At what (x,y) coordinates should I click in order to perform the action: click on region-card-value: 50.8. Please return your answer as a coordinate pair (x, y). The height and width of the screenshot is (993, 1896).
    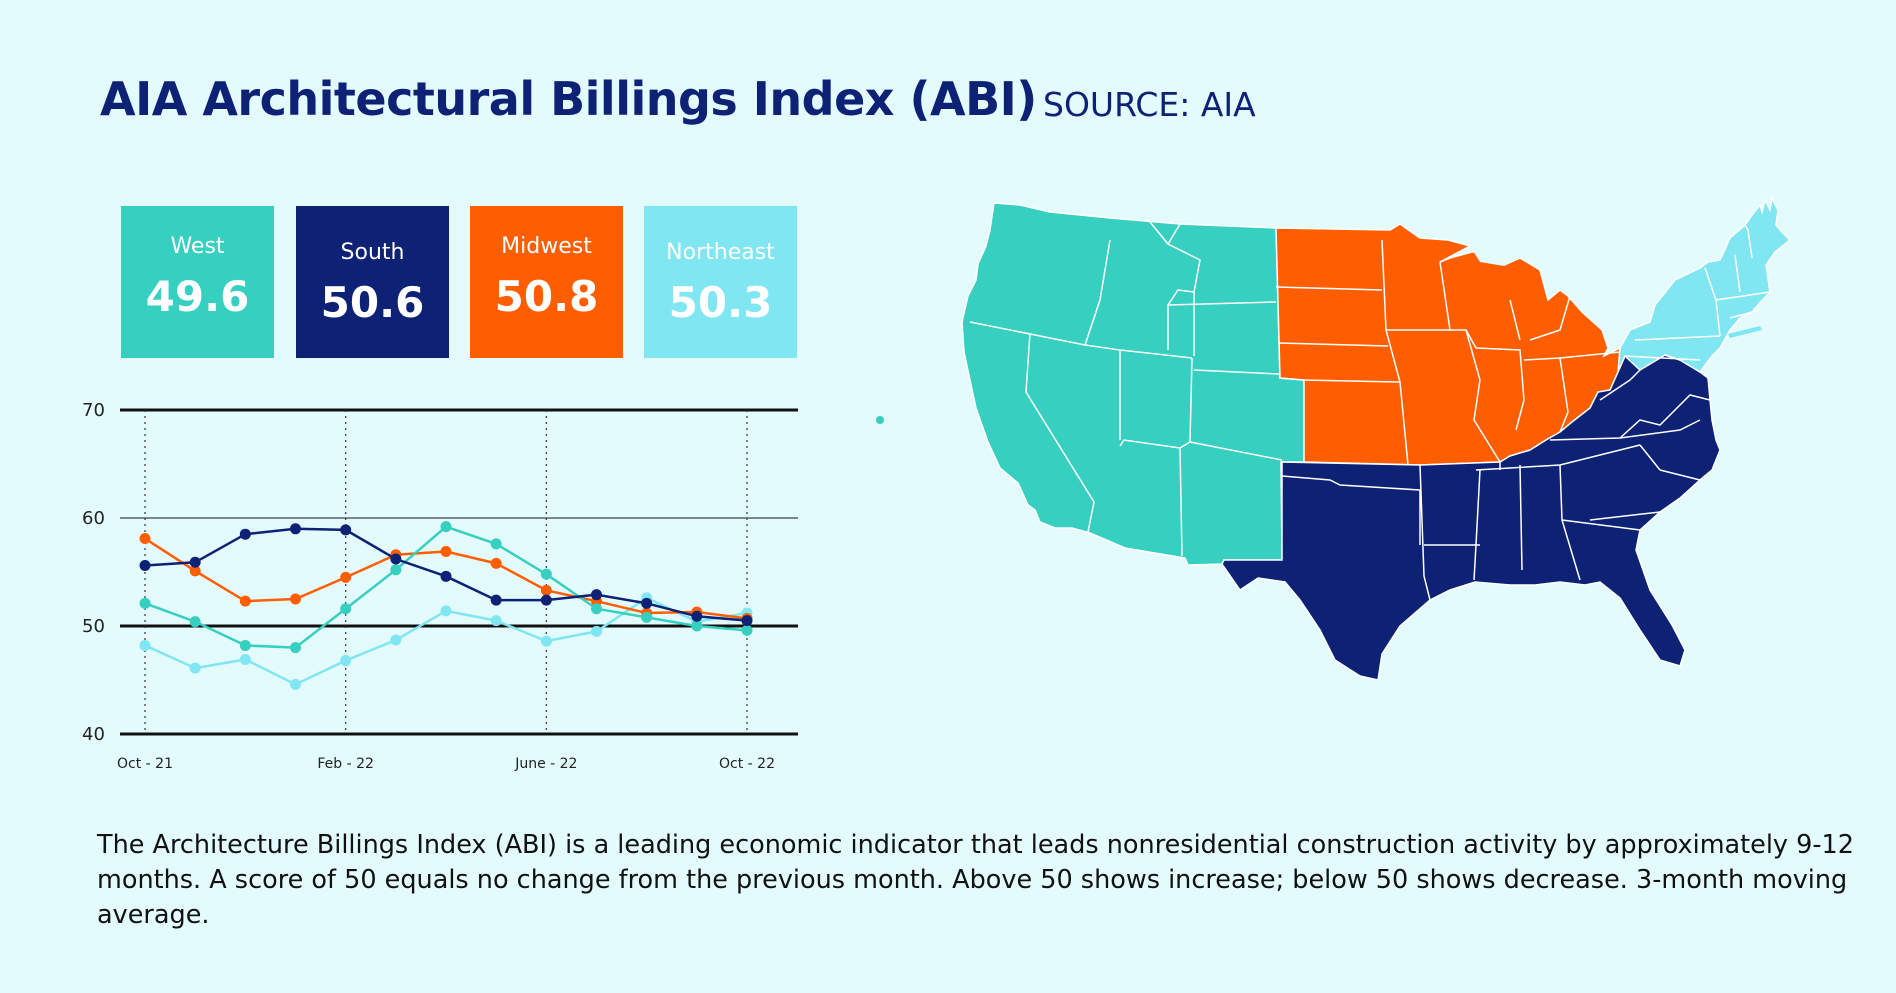
    Looking at the image, I should click on (546, 296).